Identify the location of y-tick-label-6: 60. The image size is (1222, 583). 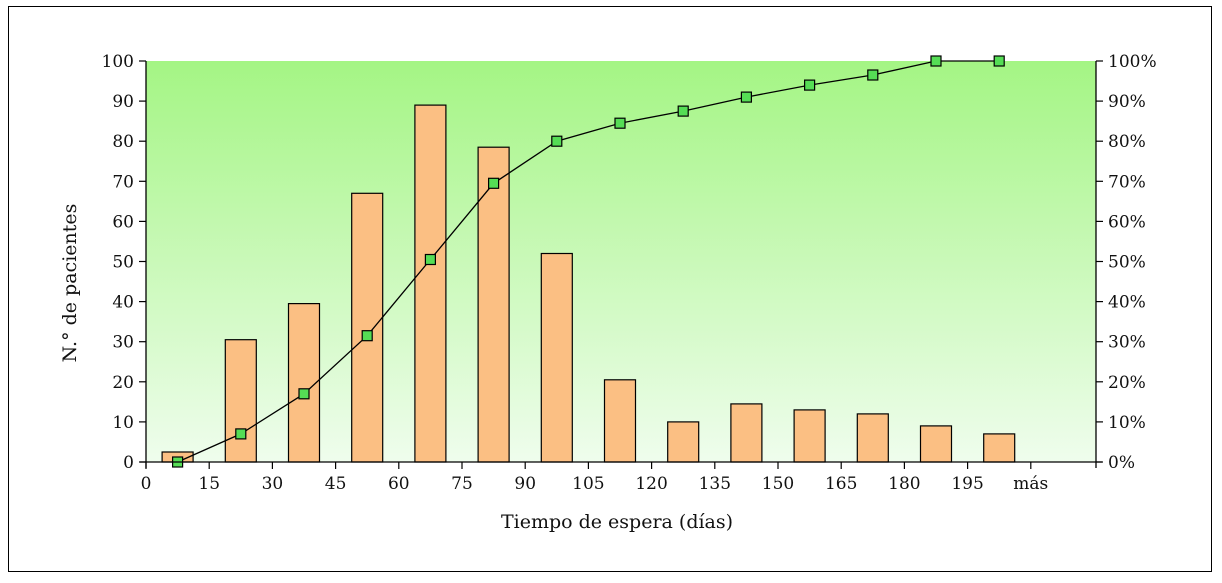
(123, 222).